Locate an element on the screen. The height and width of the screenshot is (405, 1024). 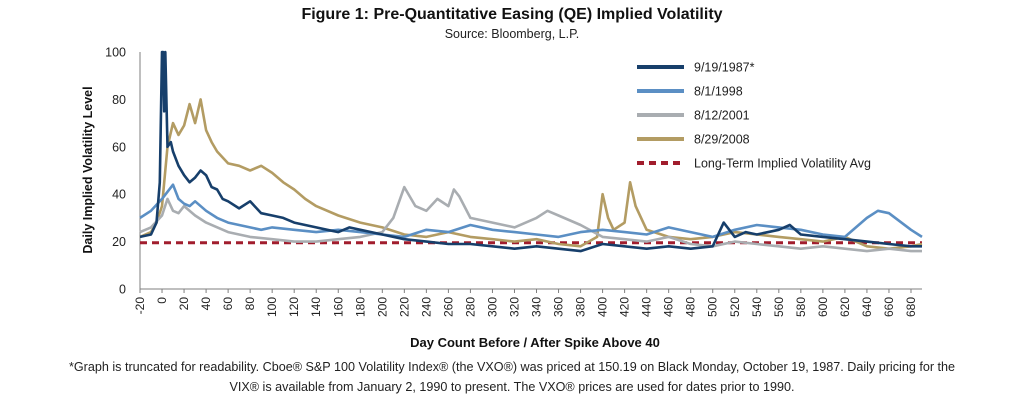
y-tick-label: 80 is located at coordinates (119, 100).